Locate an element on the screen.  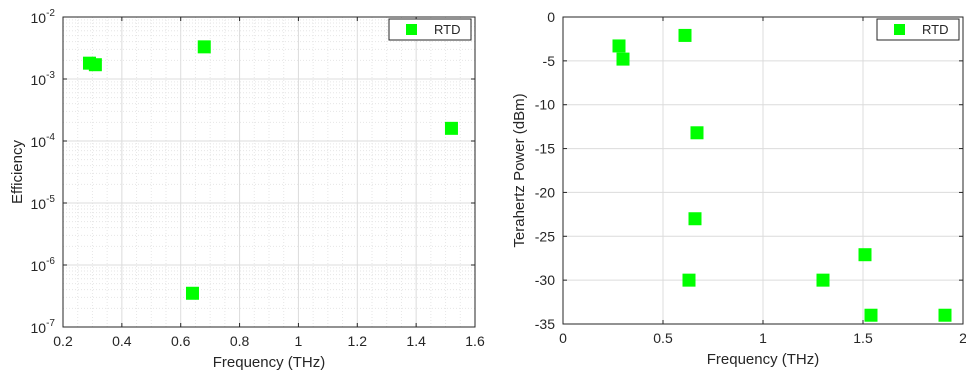
x-tick-label: 0.2 is located at coordinates (63, 341).